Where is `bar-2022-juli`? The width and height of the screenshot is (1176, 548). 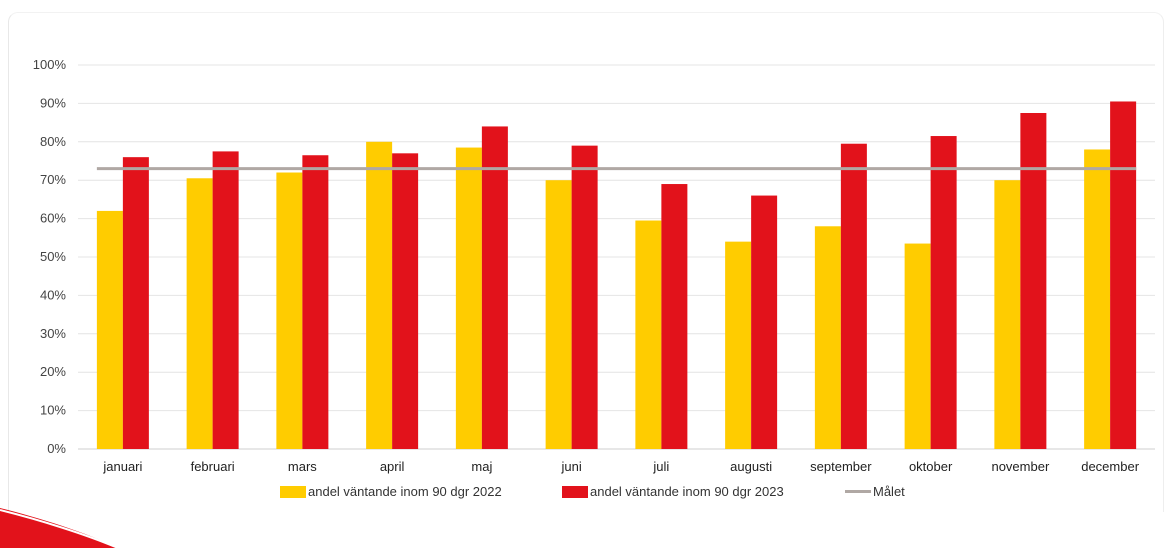 bar-2022-juli is located at coordinates (648, 334).